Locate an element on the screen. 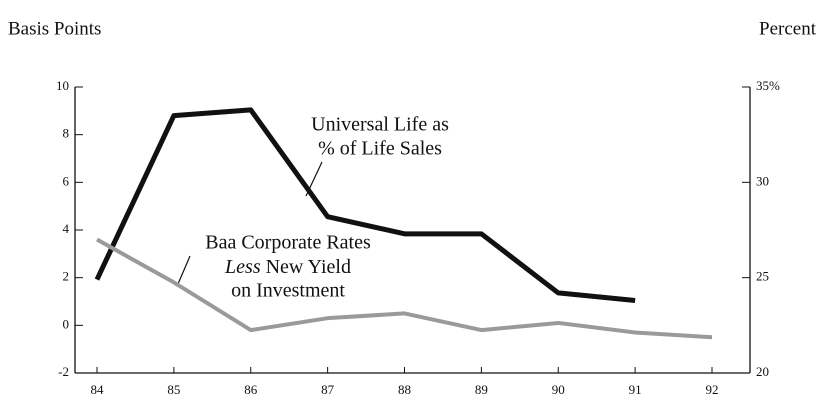  y-tick-label: 0 is located at coordinates (66, 323).